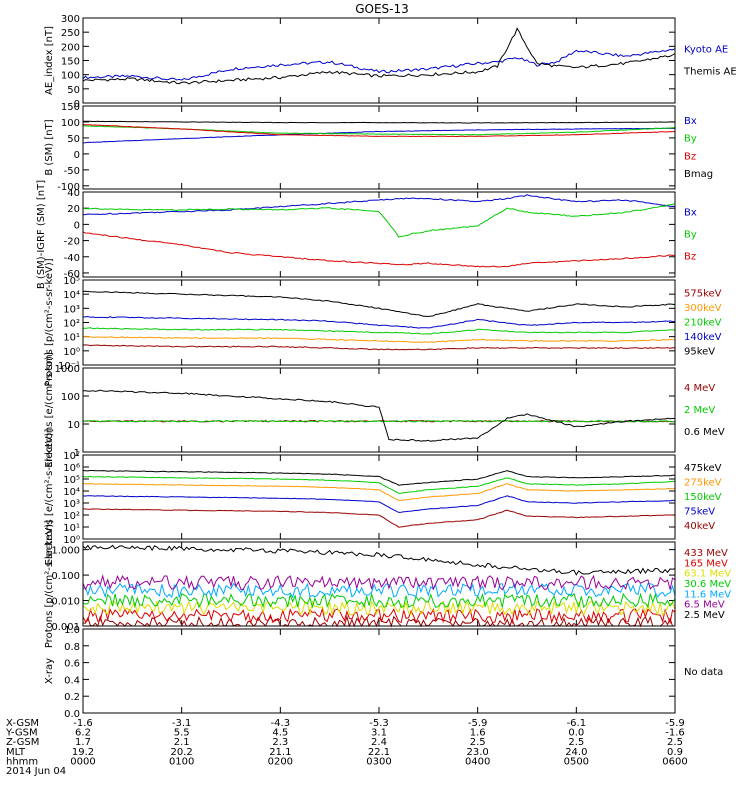 Image resolution: width=750 pixels, height=800 pixels. I want to click on legend-bsm-2: Bz, so click(690, 156).